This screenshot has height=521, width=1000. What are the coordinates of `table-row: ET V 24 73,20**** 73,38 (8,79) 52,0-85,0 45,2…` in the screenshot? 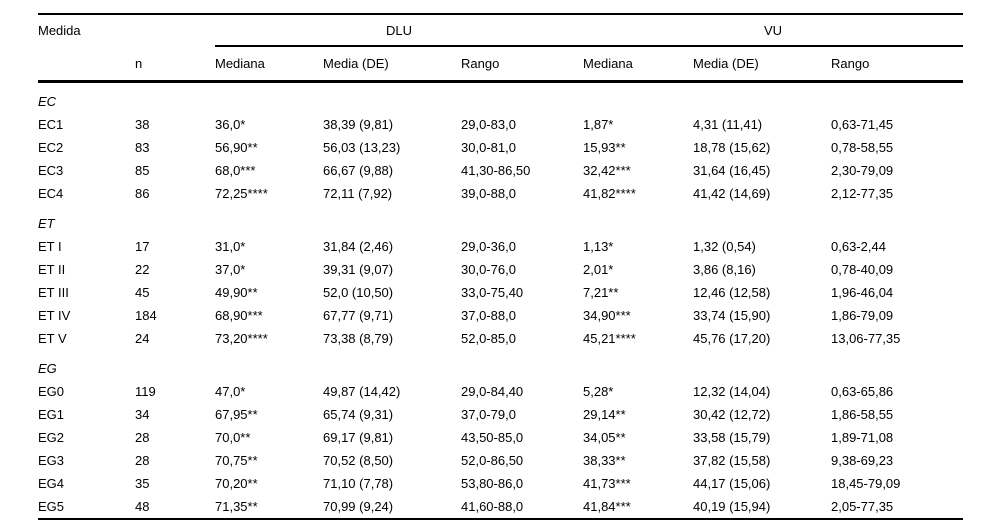 It's located at (500, 338).